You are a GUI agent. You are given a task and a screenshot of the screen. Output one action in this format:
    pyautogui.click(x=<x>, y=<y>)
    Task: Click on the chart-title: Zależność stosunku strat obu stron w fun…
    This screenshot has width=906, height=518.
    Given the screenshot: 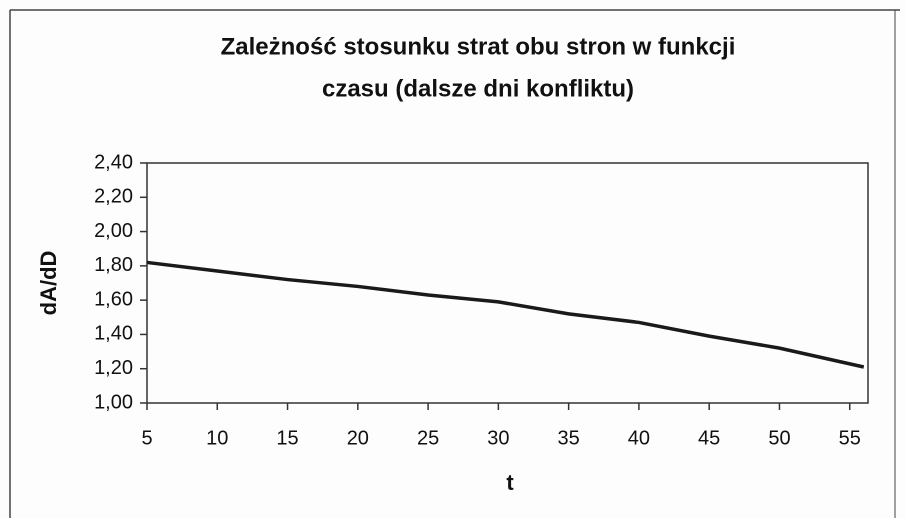 What is the action you would take?
    pyautogui.click(x=478, y=46)
    